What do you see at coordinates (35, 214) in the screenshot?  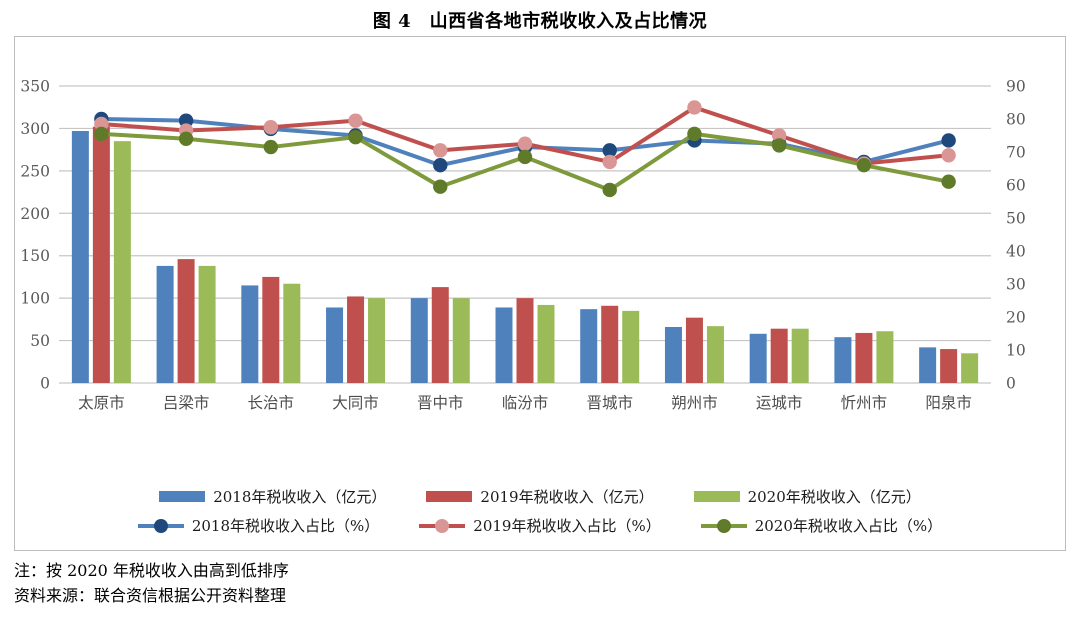 I see `svg-text: 200` at bounding box center [35, 214].